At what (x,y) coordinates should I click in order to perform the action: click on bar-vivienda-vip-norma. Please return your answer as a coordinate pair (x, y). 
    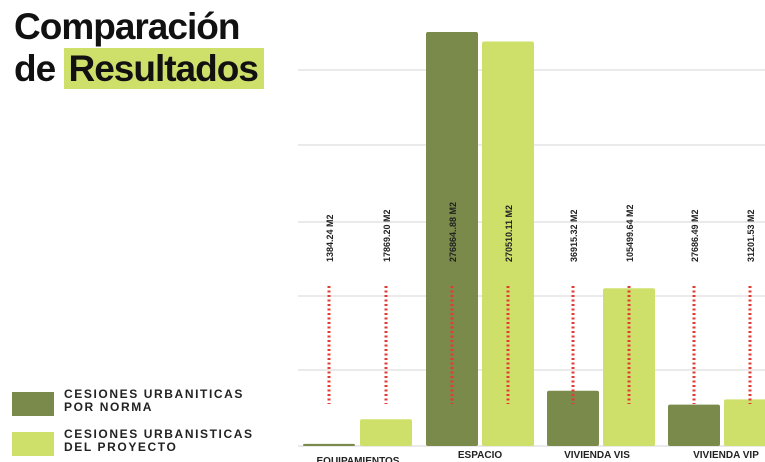
    Looking at the image, I should click on (694, 425).